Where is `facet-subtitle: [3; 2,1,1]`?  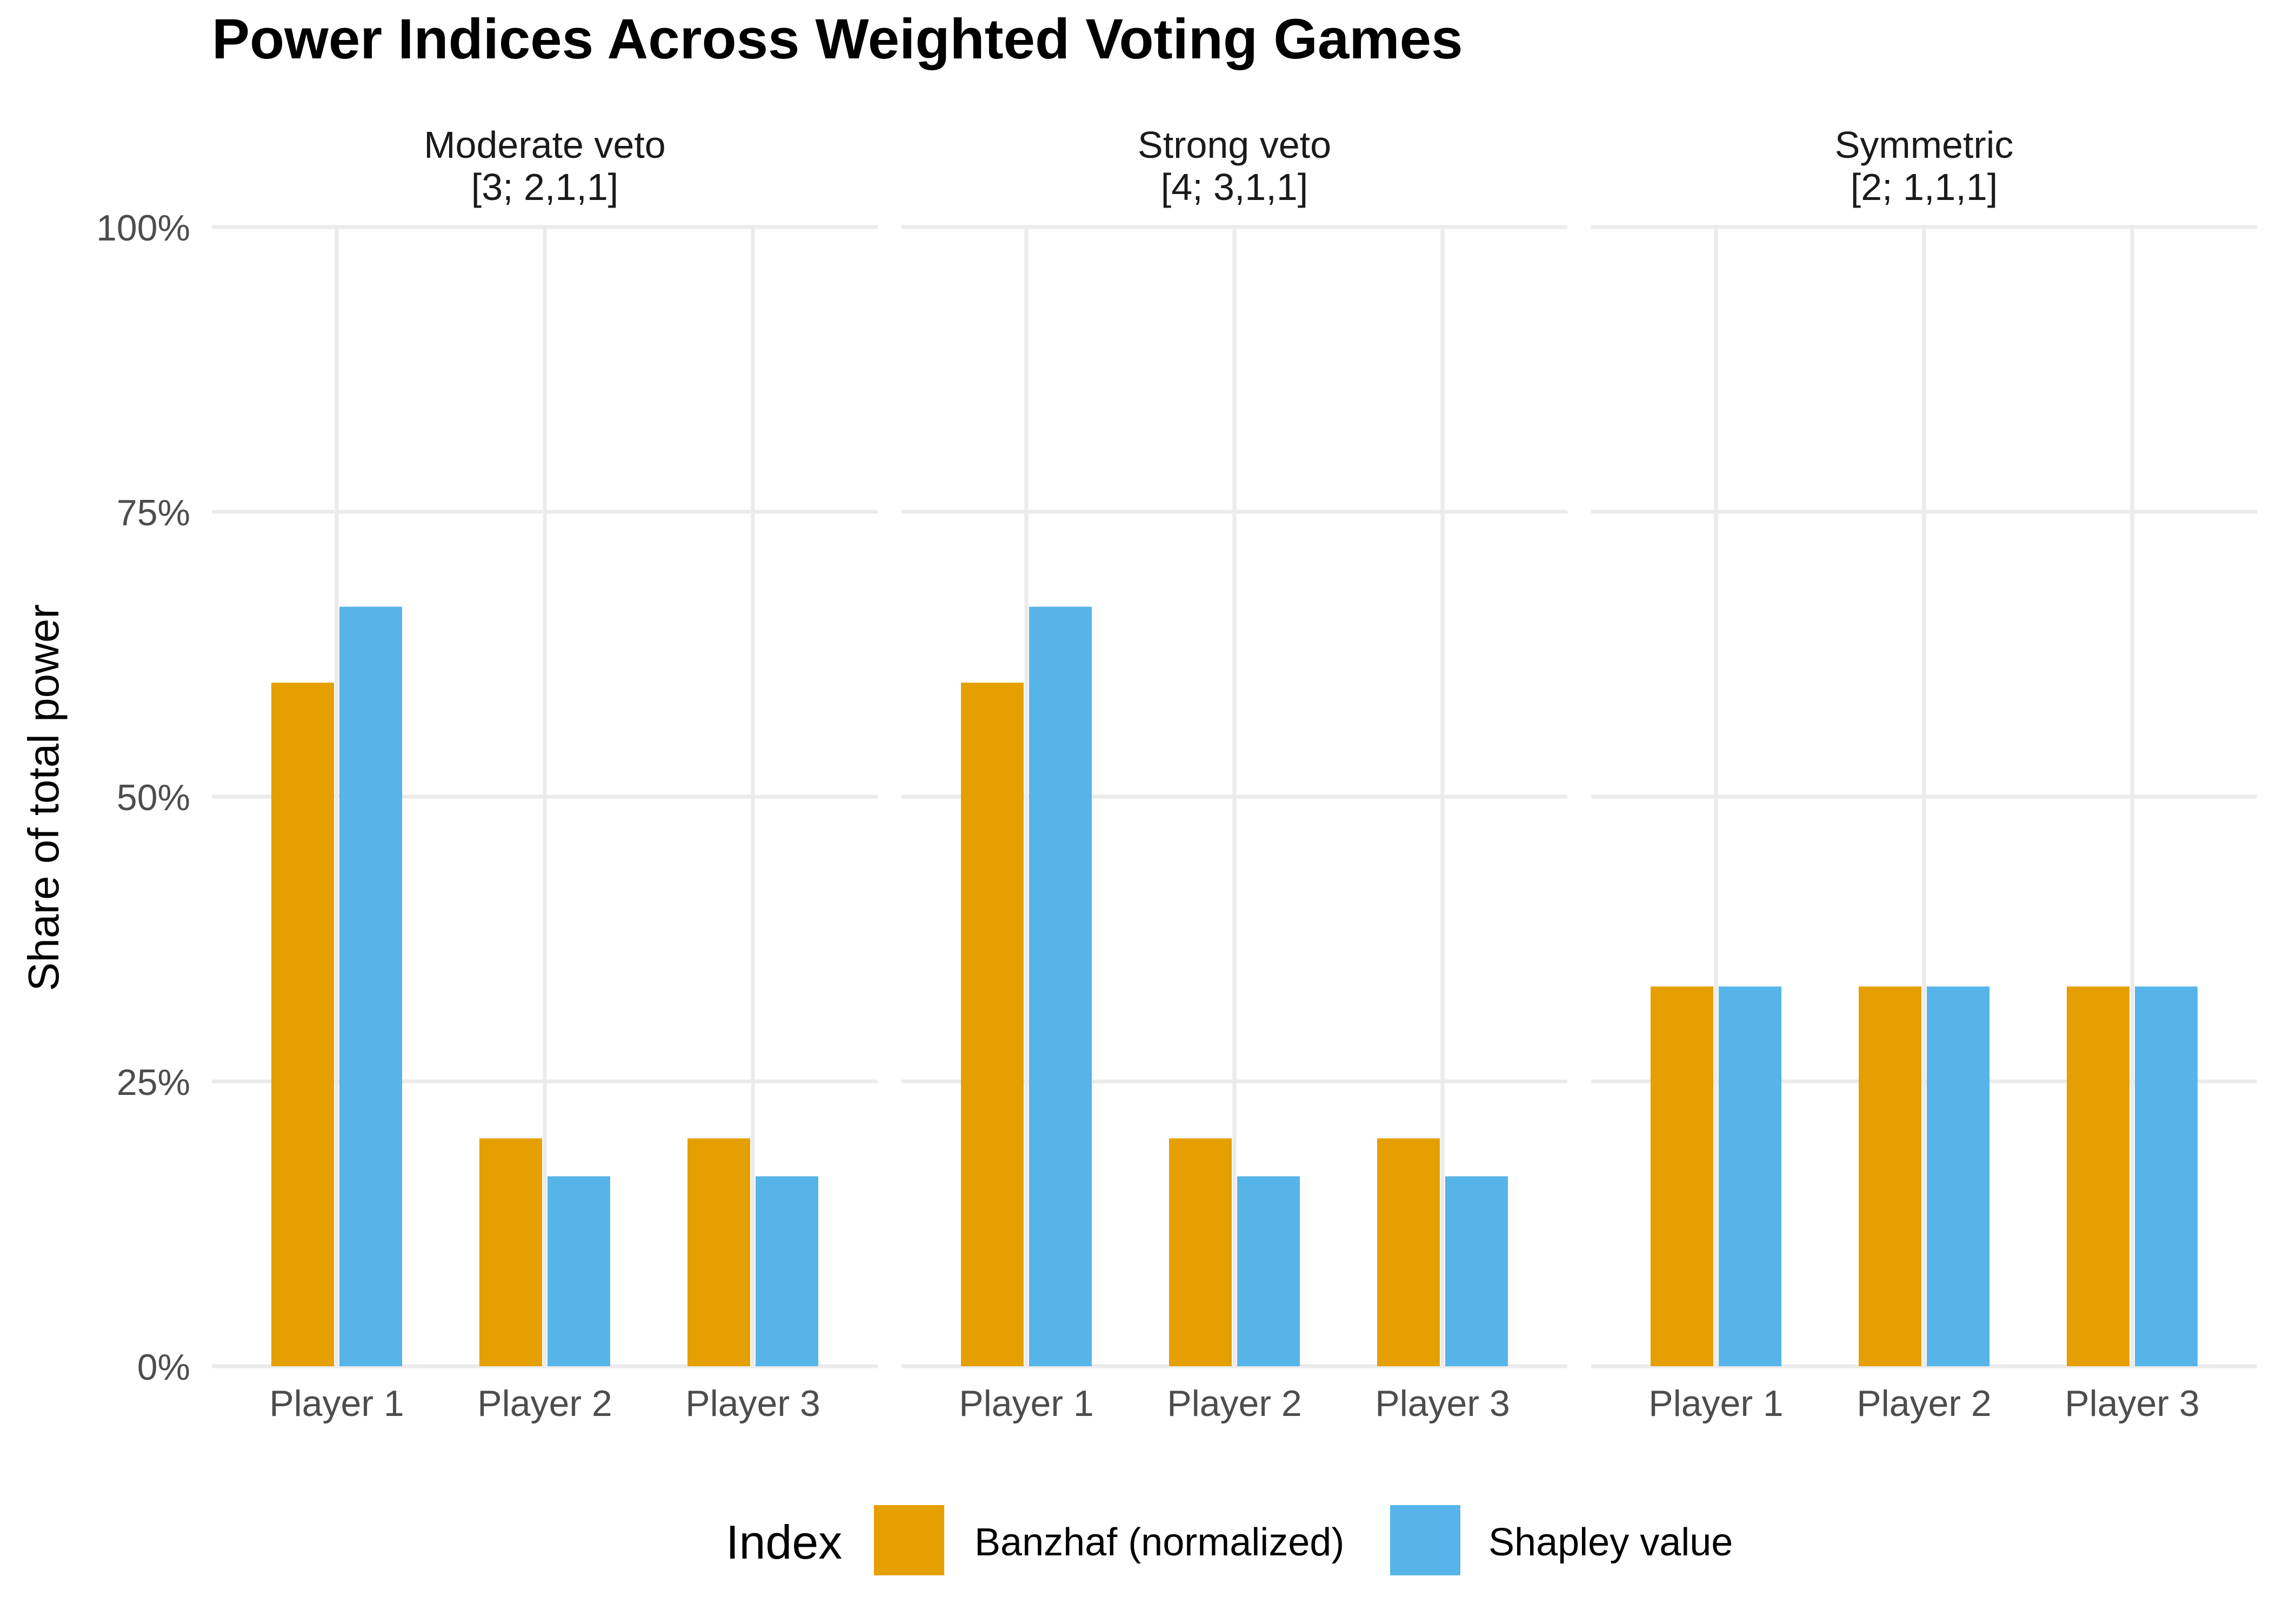 facet-subtitle: [3; 2,1,1] is located at coordinates (544, 187).